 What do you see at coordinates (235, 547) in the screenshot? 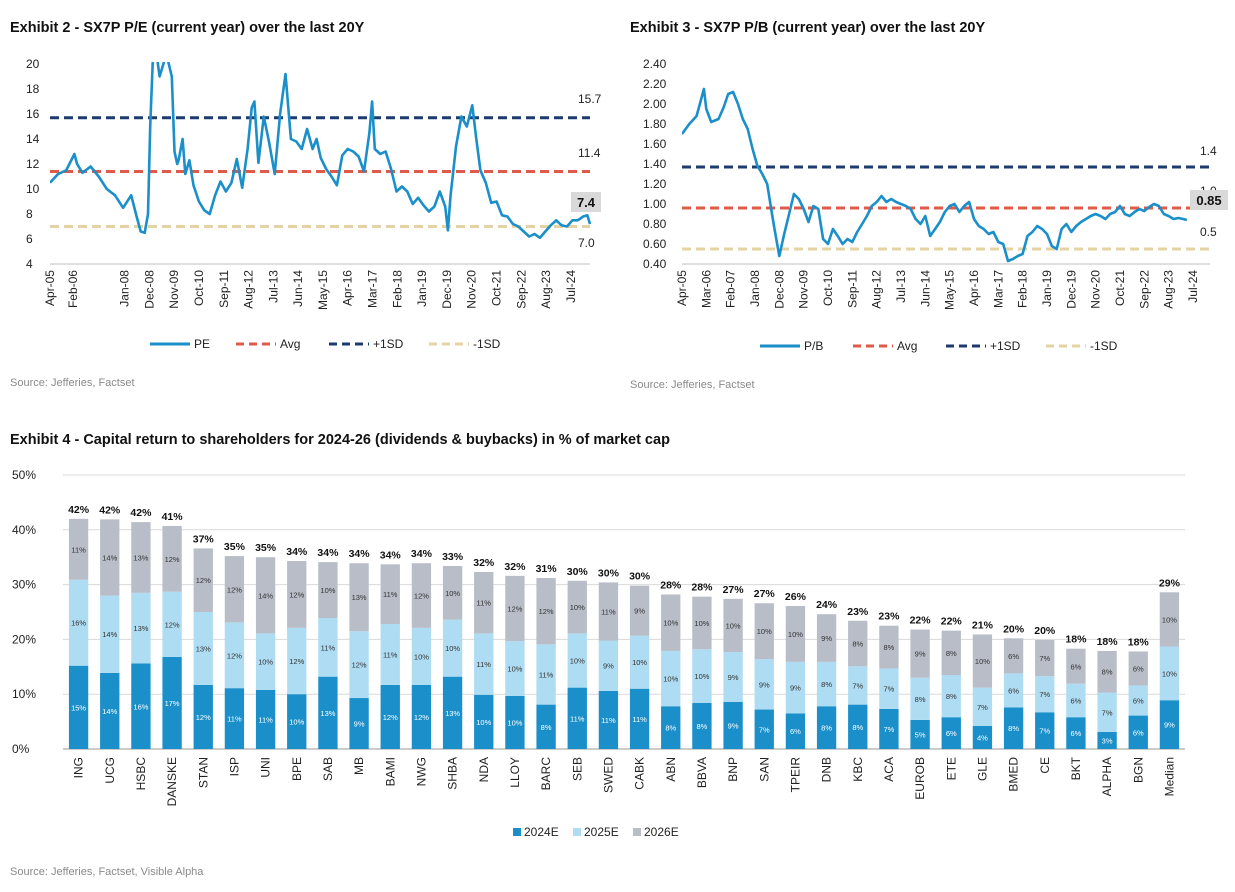
I see `bar-total-label: 35%` at bounding box center [235, 547].